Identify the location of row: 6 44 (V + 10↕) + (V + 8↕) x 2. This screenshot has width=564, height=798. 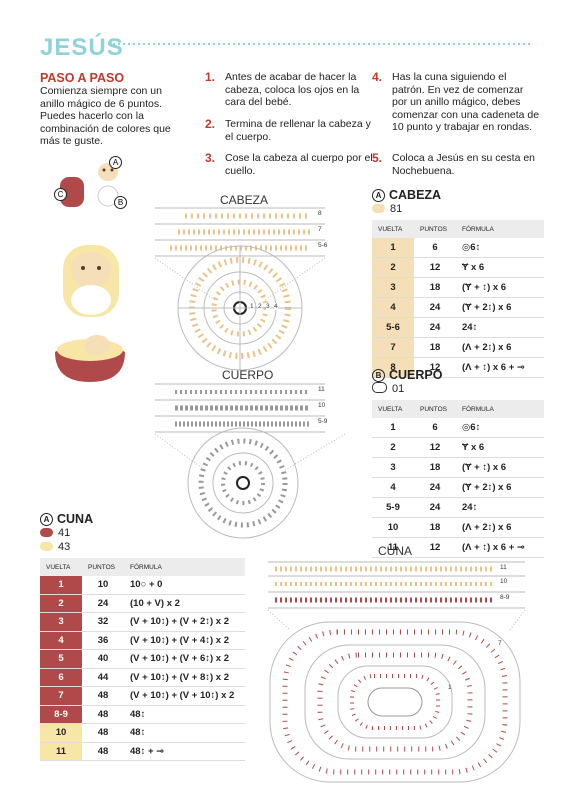
(142, 677).